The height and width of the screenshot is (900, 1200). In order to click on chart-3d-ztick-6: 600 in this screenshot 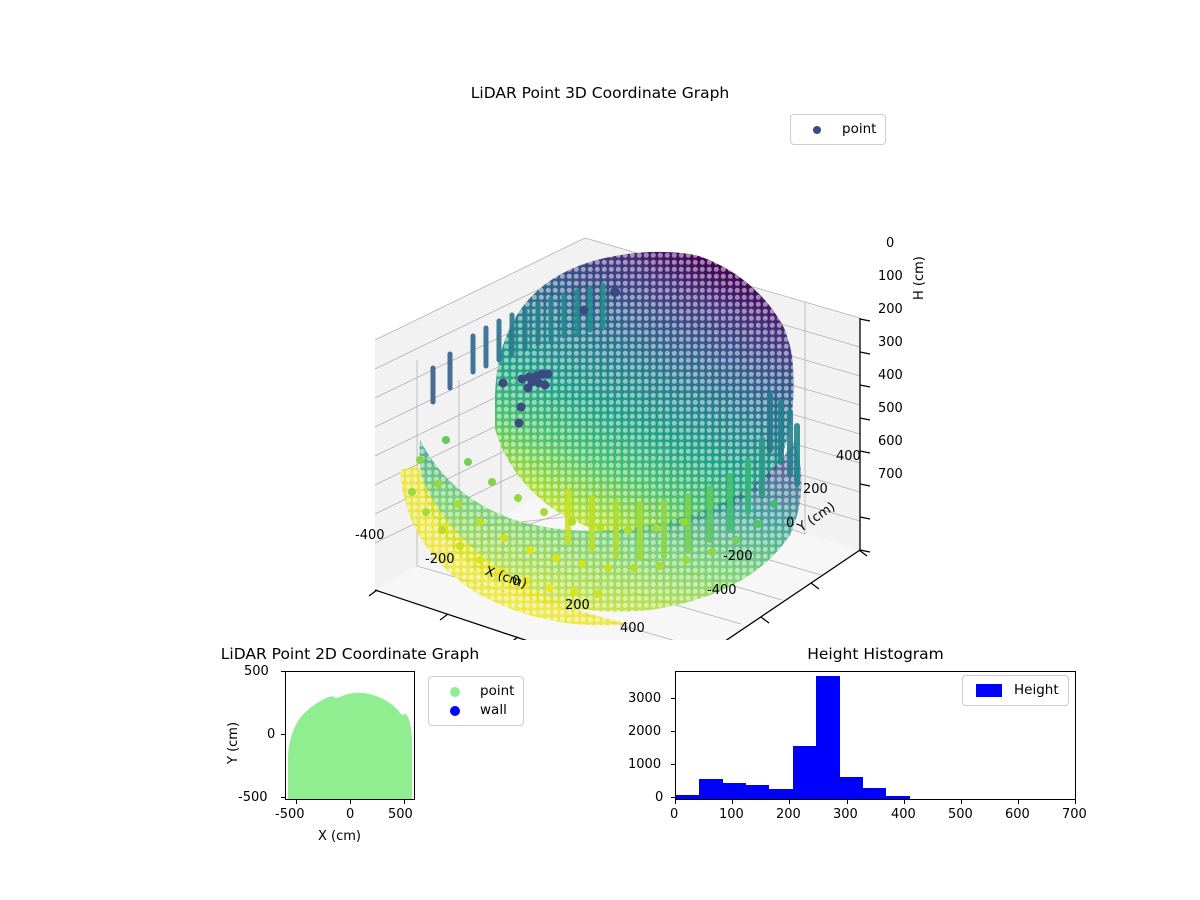, I will do `click(890, 441)`.